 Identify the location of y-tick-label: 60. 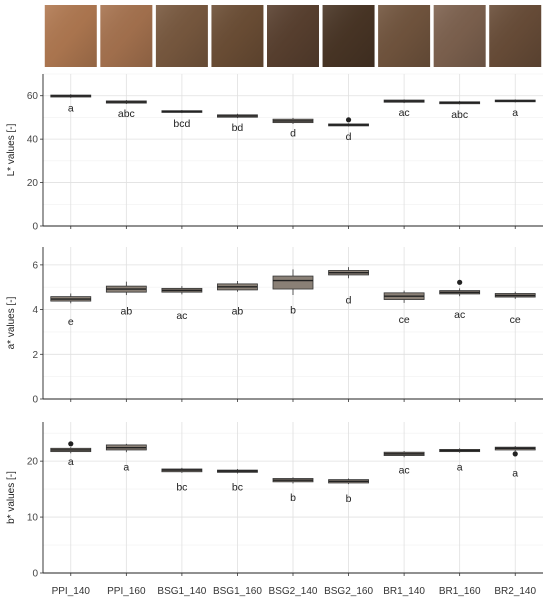
(33, 96).